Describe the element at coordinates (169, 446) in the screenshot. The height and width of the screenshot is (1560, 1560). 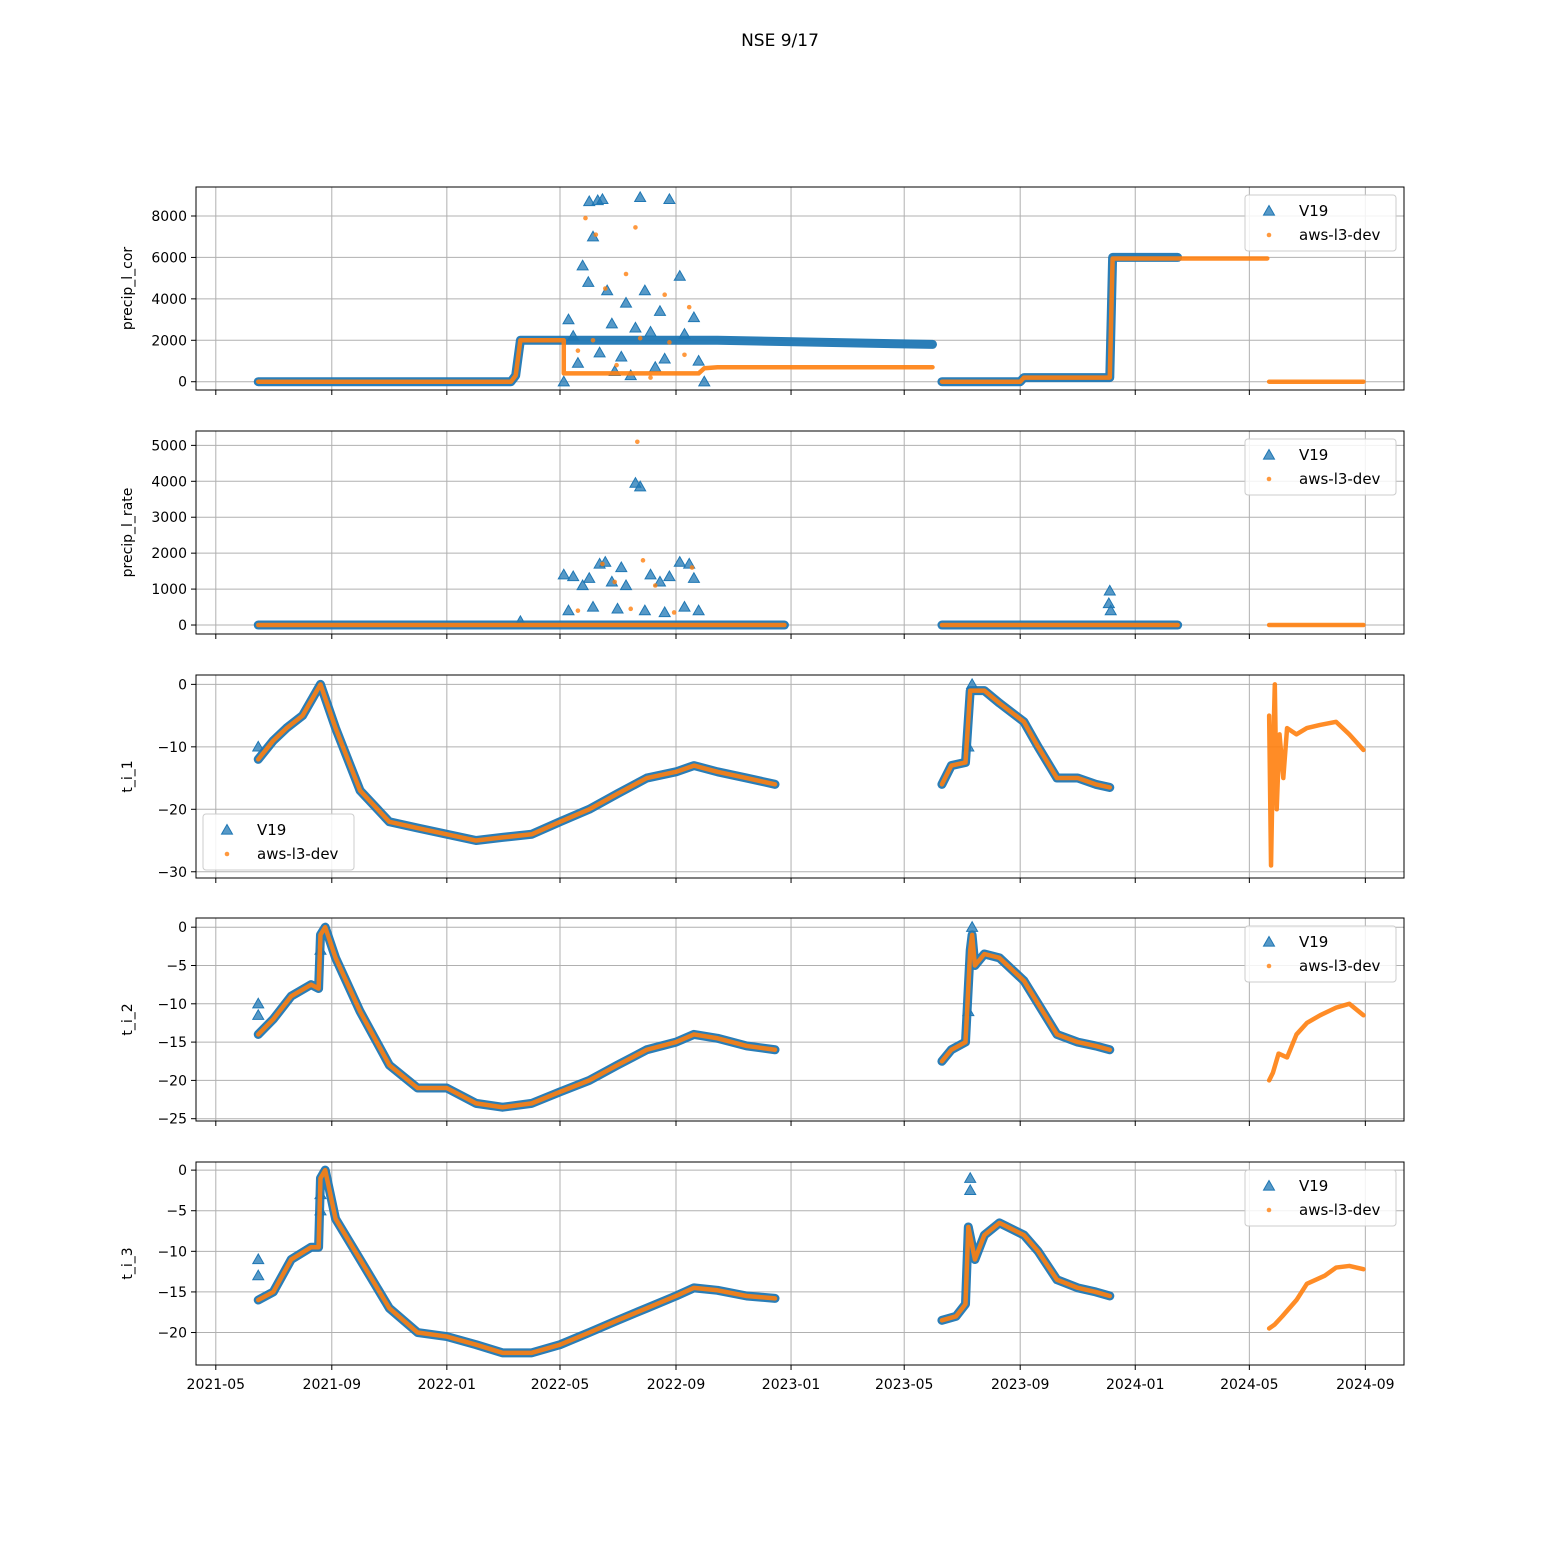
I see `y-tick-label: 5000` at that location.